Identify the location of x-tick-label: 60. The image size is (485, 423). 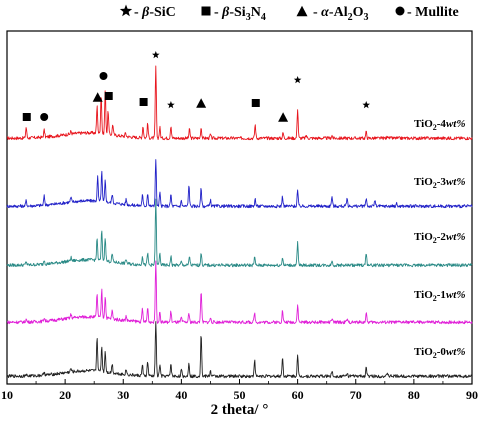
(298, 395).